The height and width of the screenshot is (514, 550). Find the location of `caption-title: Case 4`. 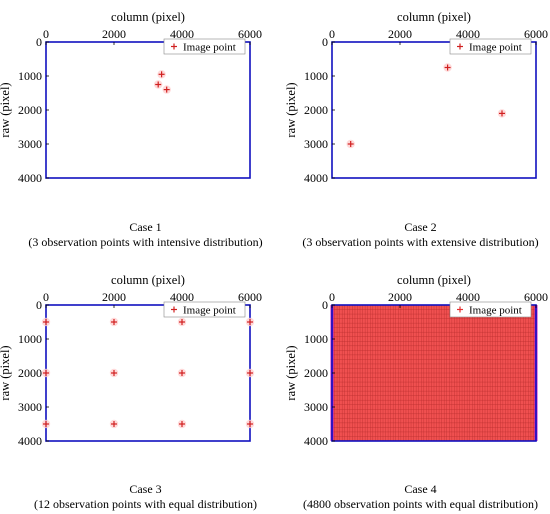

caption-title: Case 4 is located at coordinates (420, 489).